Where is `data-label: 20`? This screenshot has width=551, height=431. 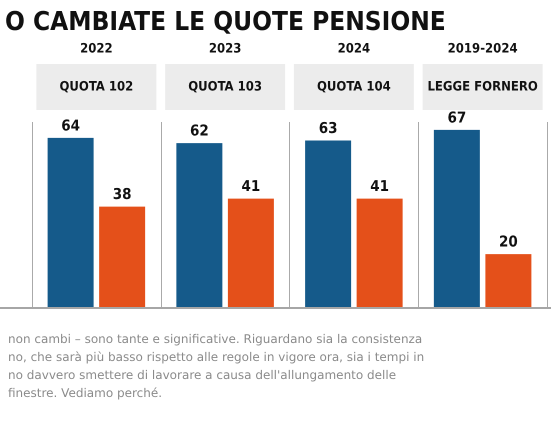 data-label: 20 is located at coordinates (508, 241).